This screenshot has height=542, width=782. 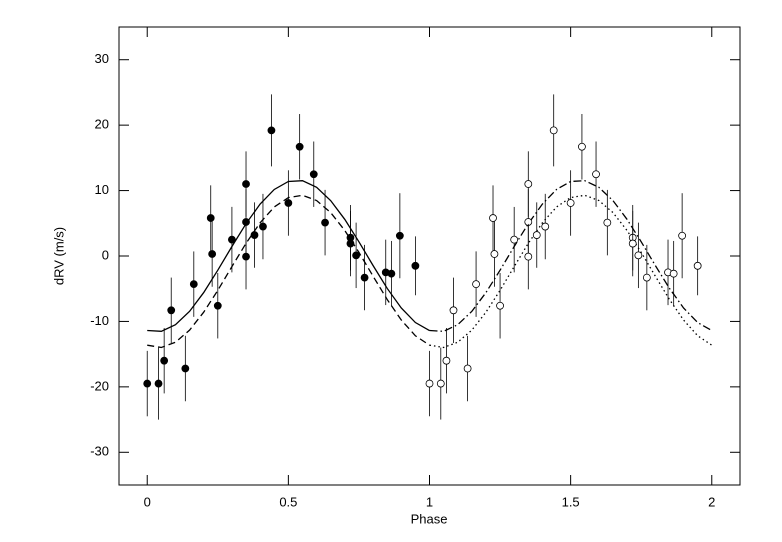 I want to click on x-tick-label: 1, so click(x=429, y=501).